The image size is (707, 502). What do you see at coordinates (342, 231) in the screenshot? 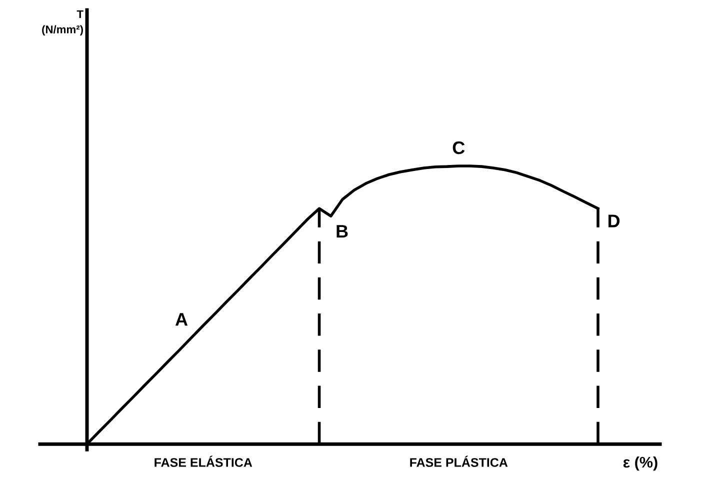
I see `annotation: B` at bounding box center [342, 231].